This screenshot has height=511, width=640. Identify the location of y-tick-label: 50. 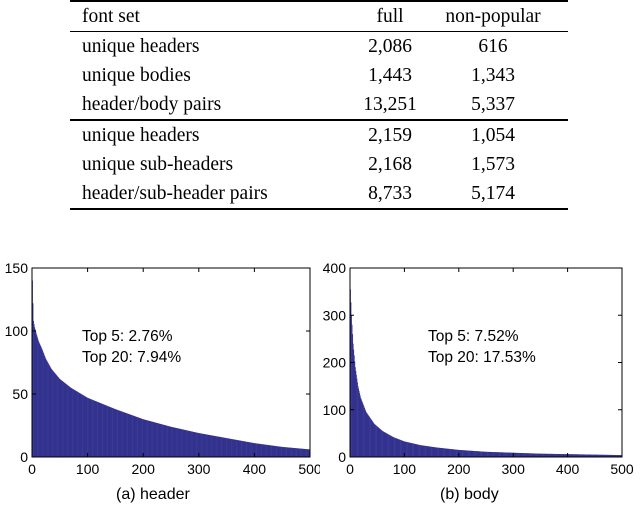
(20, 394).